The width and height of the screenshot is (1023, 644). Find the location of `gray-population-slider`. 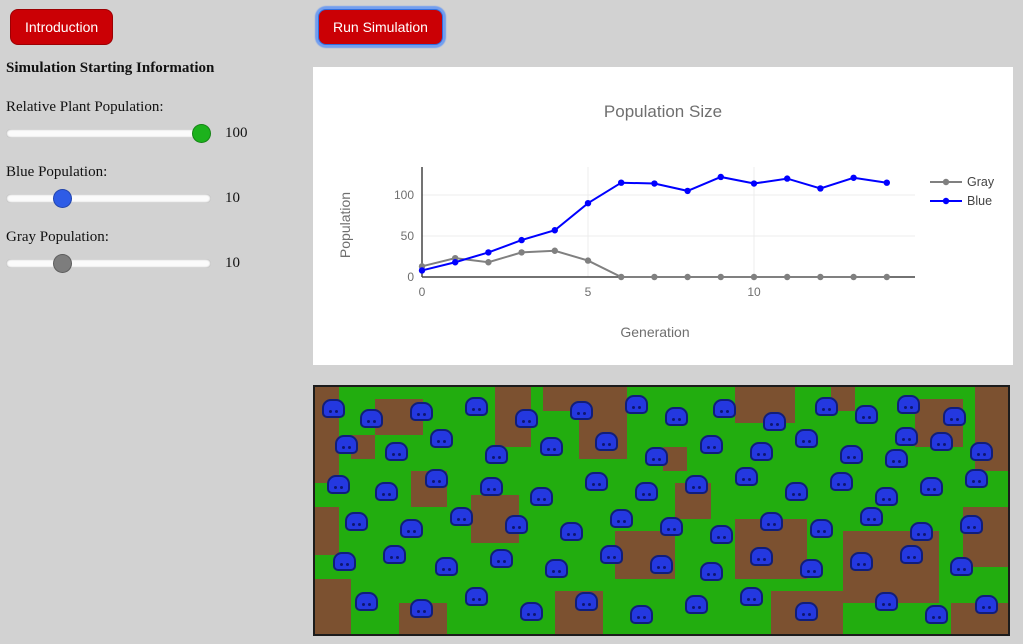

gray-population-slider is located at coordinates (108, 263).